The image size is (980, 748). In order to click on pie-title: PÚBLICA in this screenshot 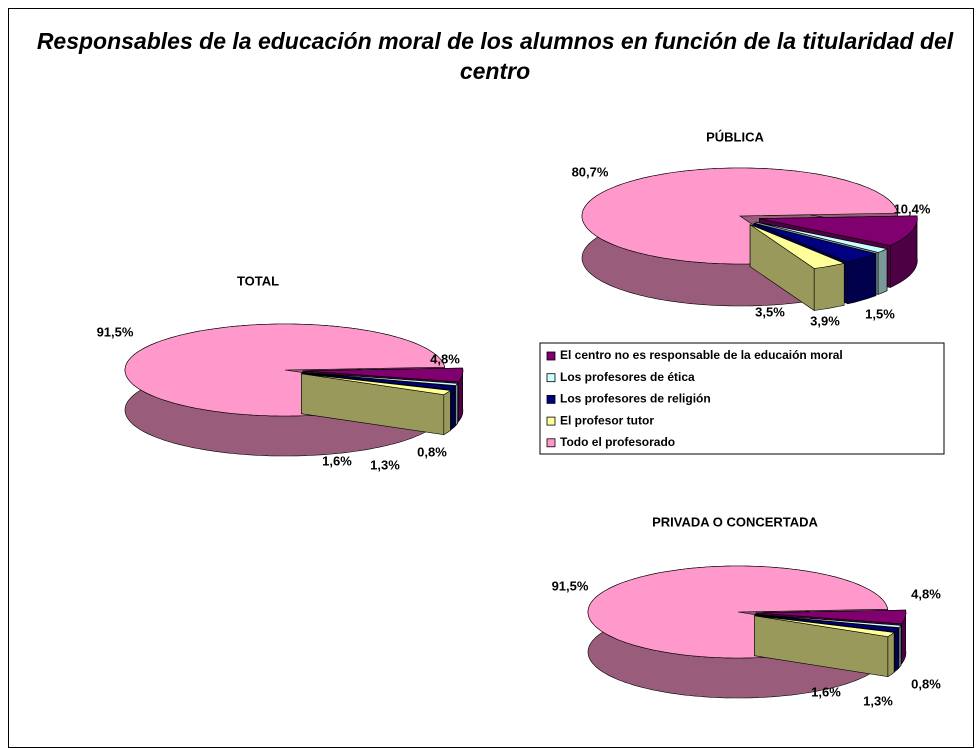, I will do `click(735, 136)`.